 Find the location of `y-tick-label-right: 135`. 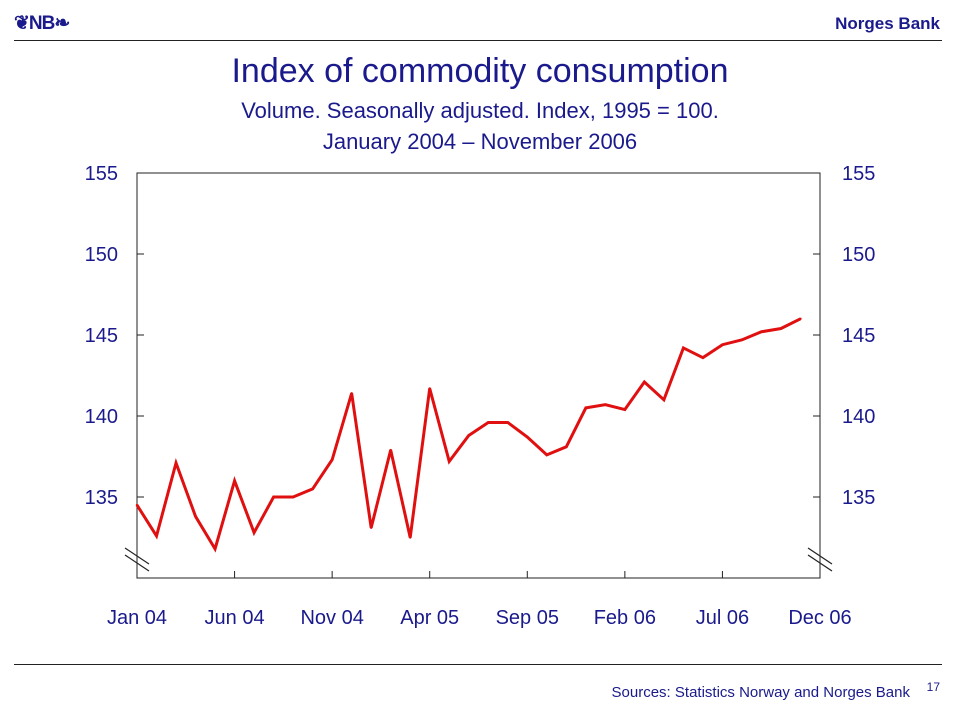

y-tick-label-right: 135 is located at coordinates (858, 498).